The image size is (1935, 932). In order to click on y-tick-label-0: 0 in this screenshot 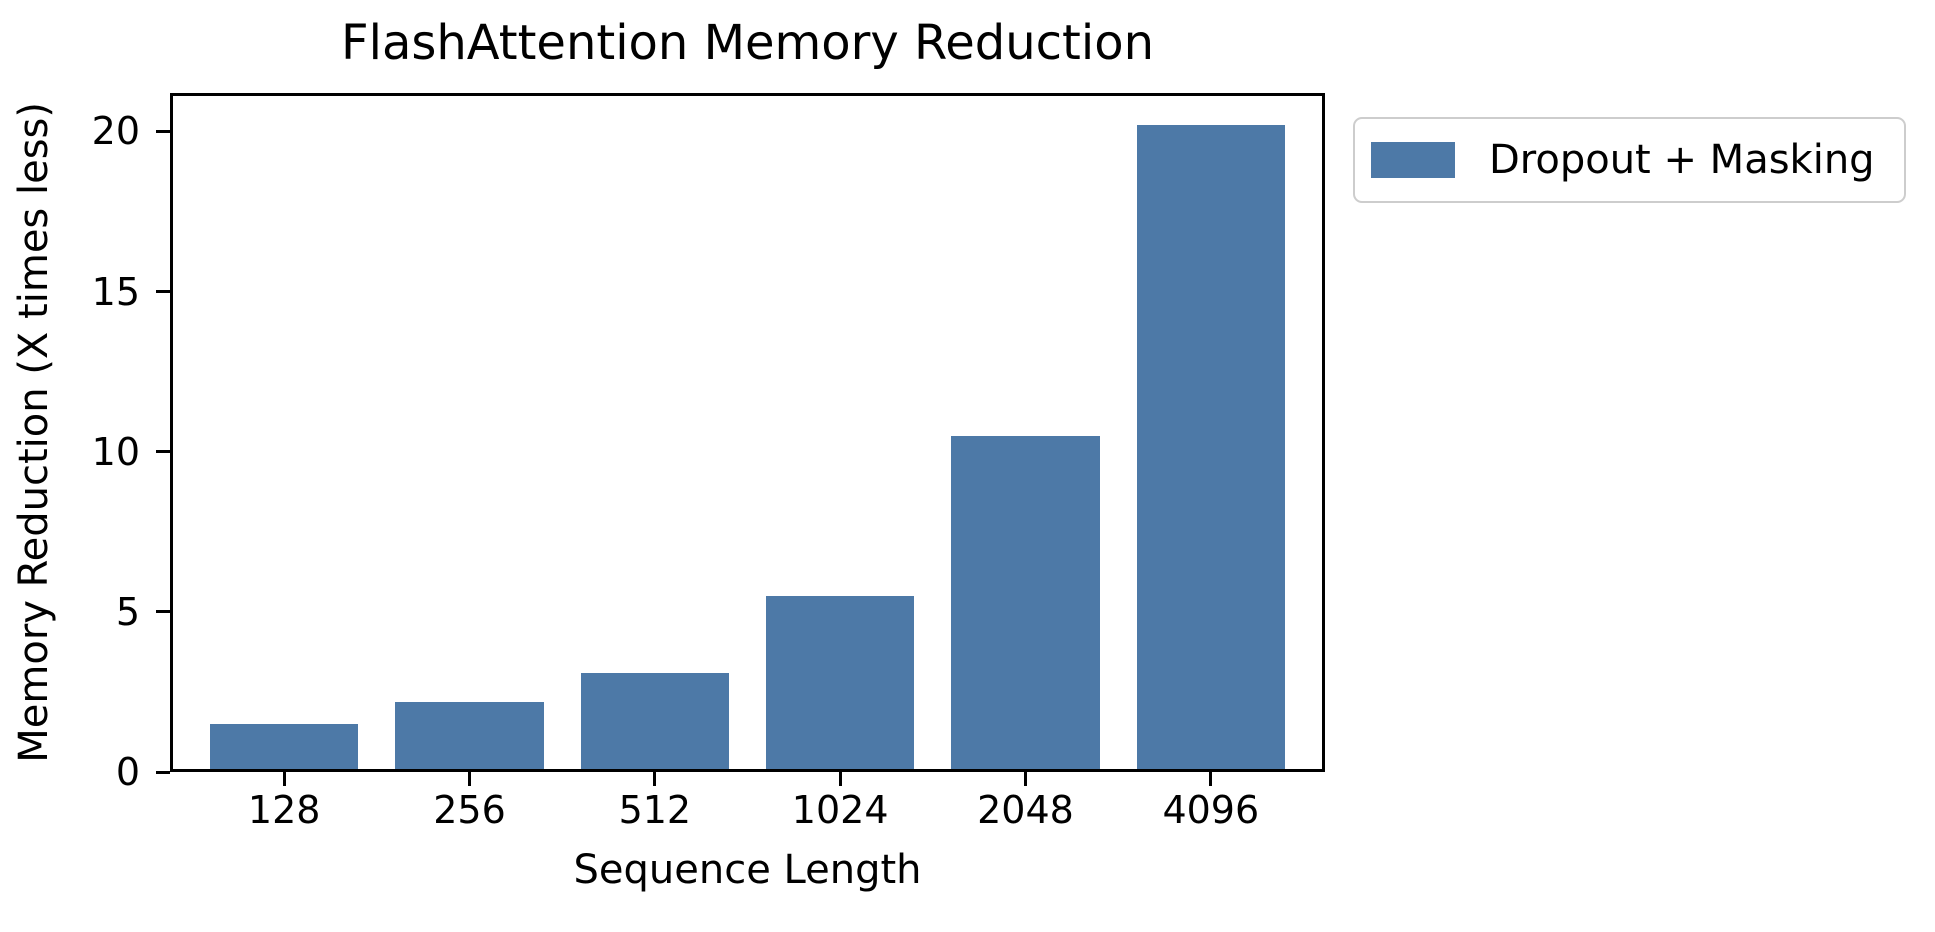, I will do `click(127, 772)`.